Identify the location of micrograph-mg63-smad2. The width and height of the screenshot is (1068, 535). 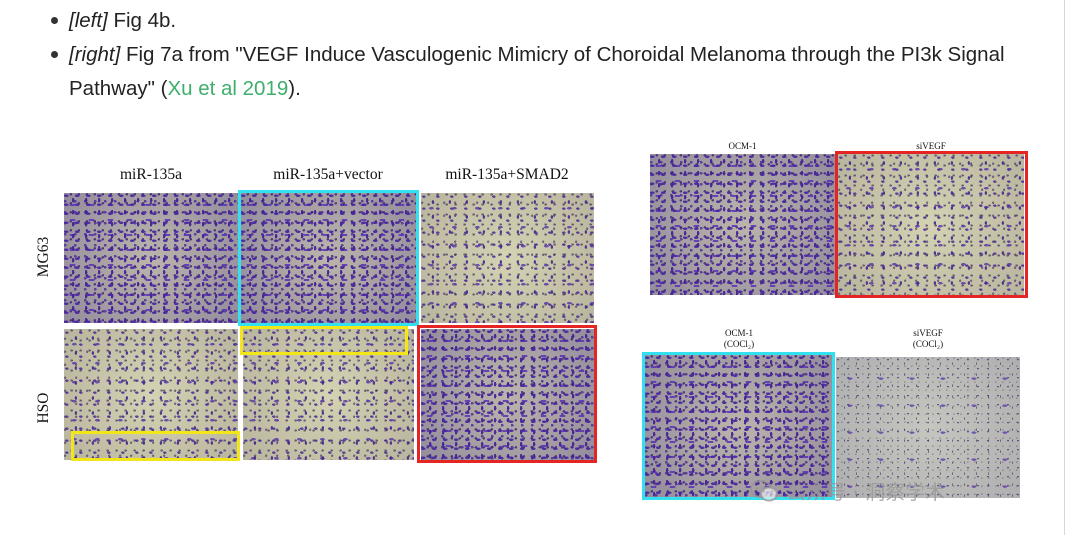
(507, 258).